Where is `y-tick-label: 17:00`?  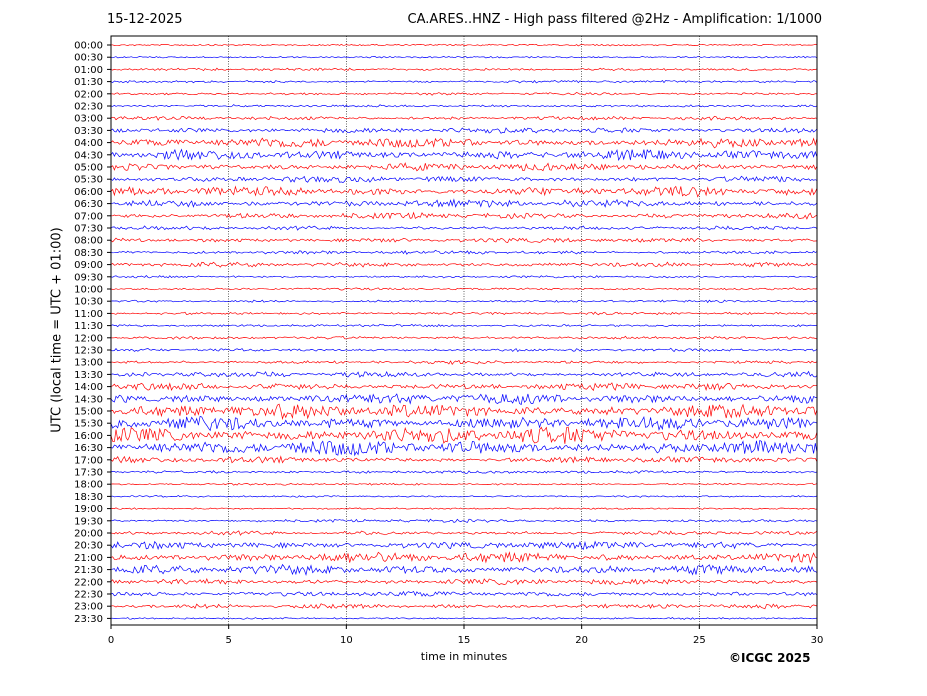 y-tick-label: 17:00 is located at coordinates (88, 460).